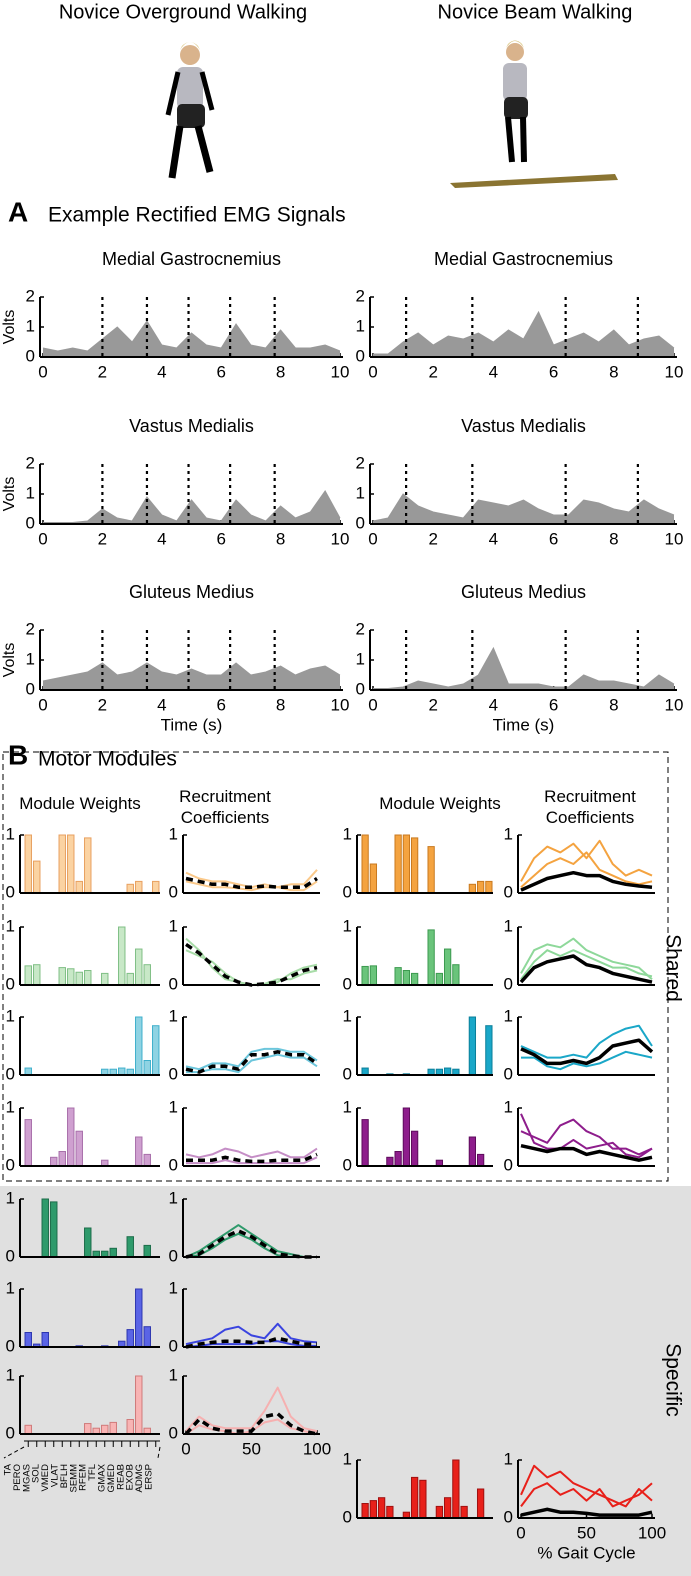  What do you see at coordinates (9, 494) in the screenshot?
I see `y-axis-label: Volts` at bounding box center [9, 494].